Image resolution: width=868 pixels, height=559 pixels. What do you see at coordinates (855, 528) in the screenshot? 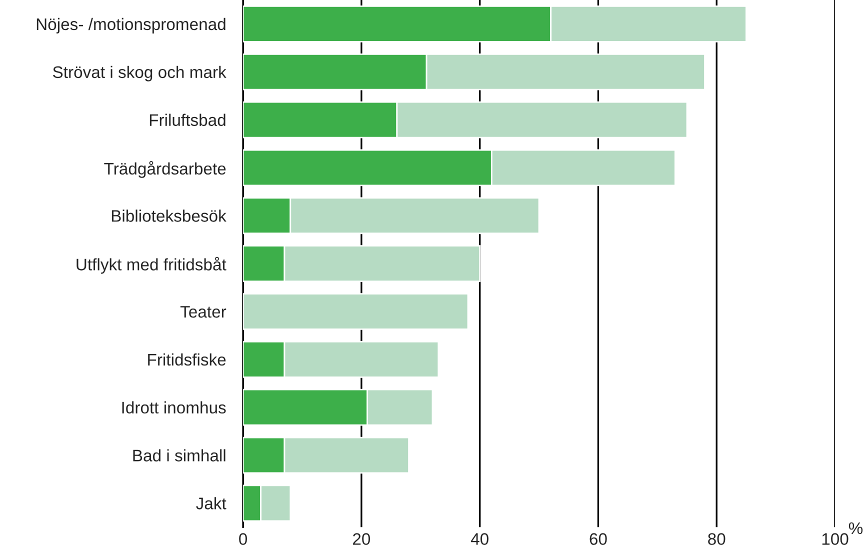
I see `x-axis-title: %` at bounding box center [855, 528].